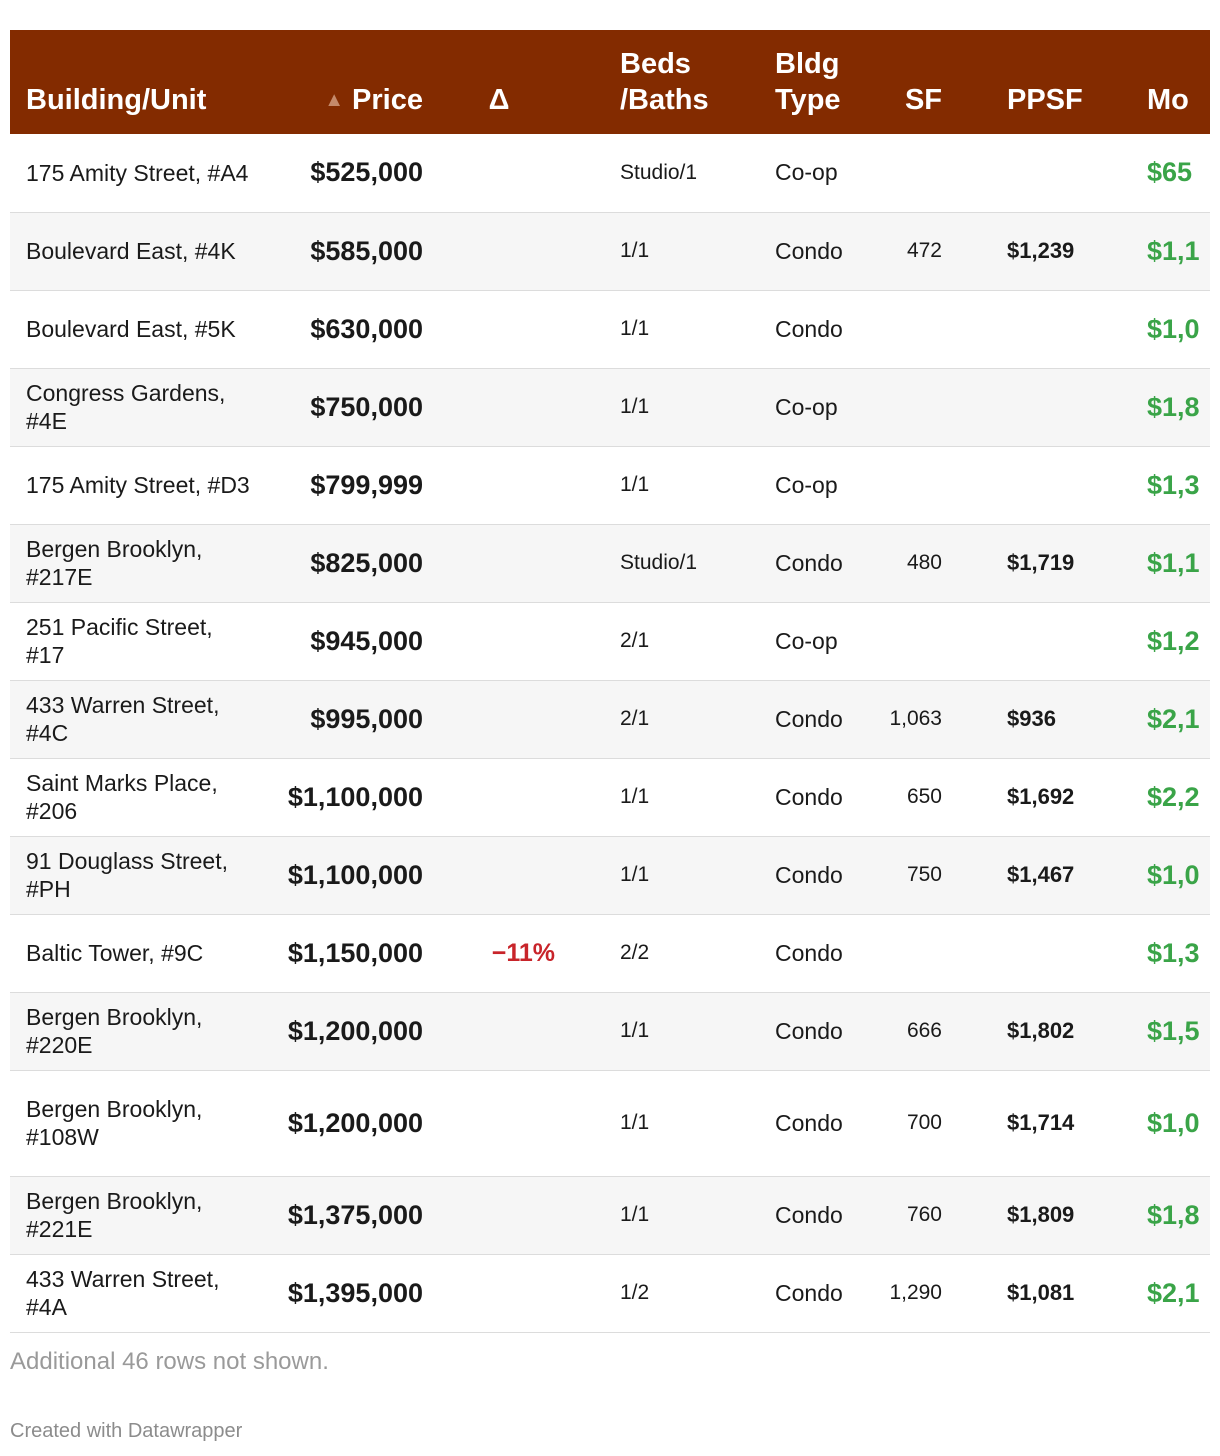 The width and height of the screenshot is (1220, 1456). What do you see at coordinates (664, 100) in the screenshot?
I see `column-header-label: /Baths` at bounding box center [664, 100].